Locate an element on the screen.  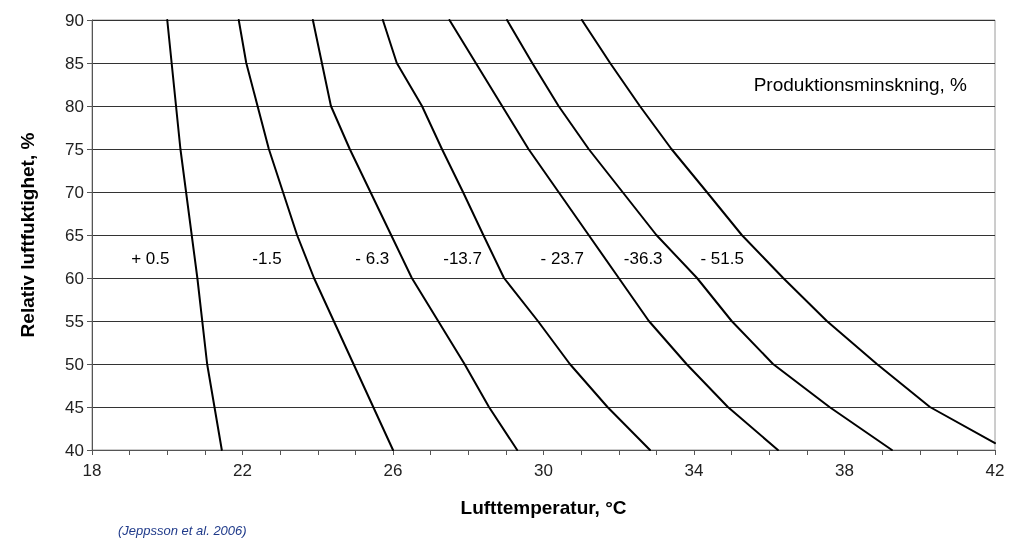
y-tick-label: 45 is located at coordinates (74, 407).